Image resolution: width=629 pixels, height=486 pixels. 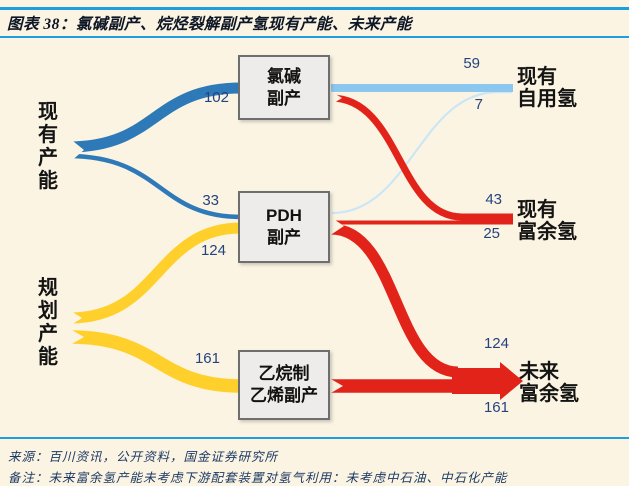 What do you see at coordinates (73, 150) in the screenshot?
I see `notch-existing-source` at bounding box center [73, 150].